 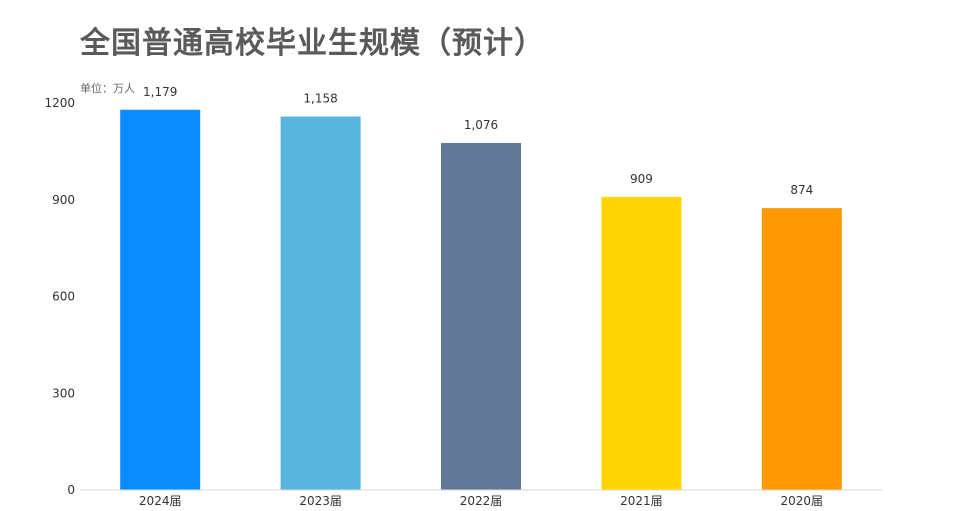 What do you see at coordinates (320, 501) in the screenshot?
I see `x-tick-label: 2023届` at bounding box center [320, 501].